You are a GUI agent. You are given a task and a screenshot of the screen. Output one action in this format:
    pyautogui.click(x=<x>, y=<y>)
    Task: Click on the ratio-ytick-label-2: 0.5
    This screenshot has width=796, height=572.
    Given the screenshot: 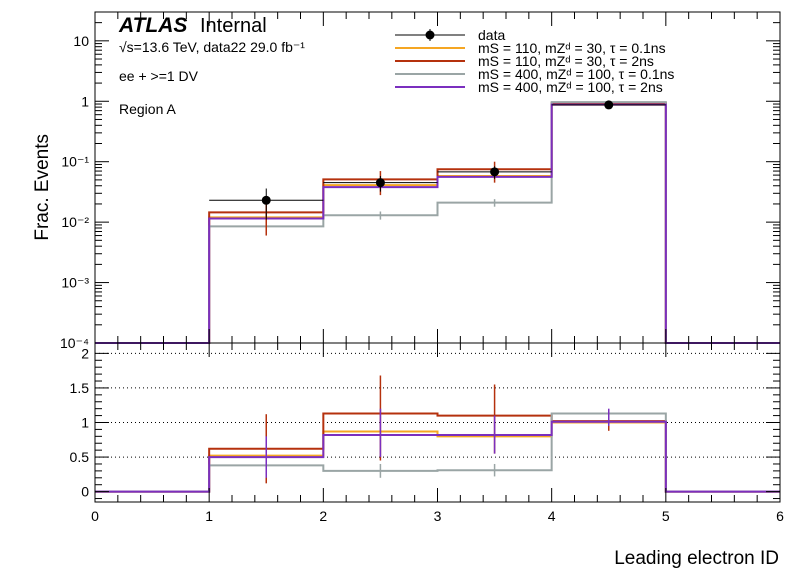 What is the action you would take?
    pyautogui.click(x=80, y=457)
    